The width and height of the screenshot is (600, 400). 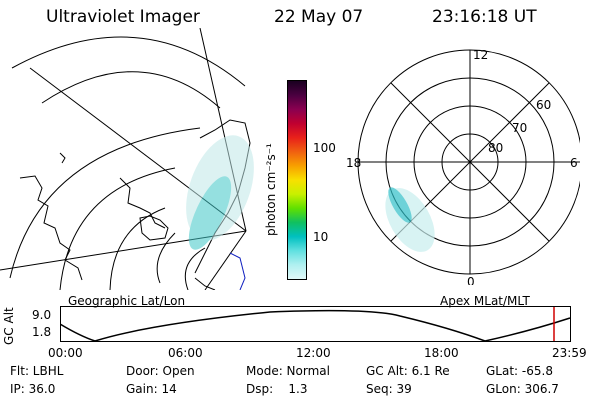 What do you see at coordinates (519, 128) in the screenshot?
I see `lat-label-70: 70` at bounding box center [519, 128].